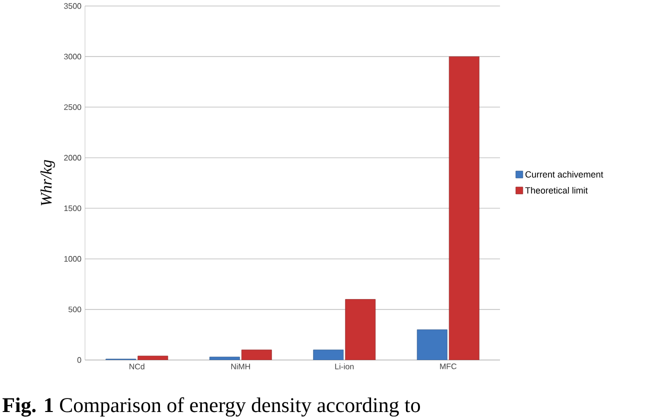 Image resolution: width=663 pixels, height=418 pixels. What do you see at coordinates (47, 183) in the screenshot?
I see `y-axis-title: Whr/kg` at bounding box center [47, 183].